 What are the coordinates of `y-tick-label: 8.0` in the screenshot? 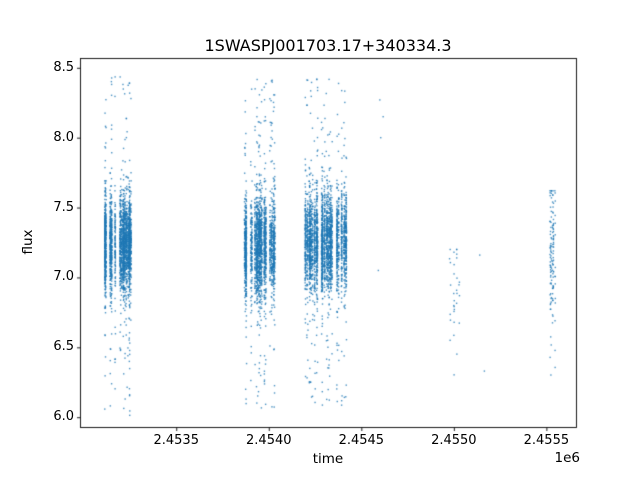 It's located at (63, 137).